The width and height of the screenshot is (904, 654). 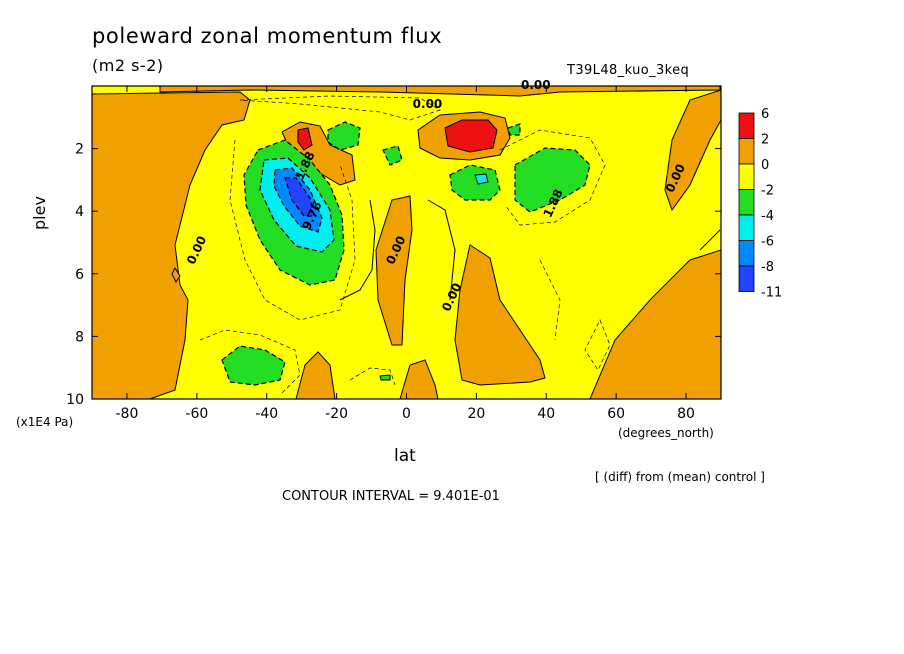 I want to click on region-green-equator-upper, so click(x=392, y=155).